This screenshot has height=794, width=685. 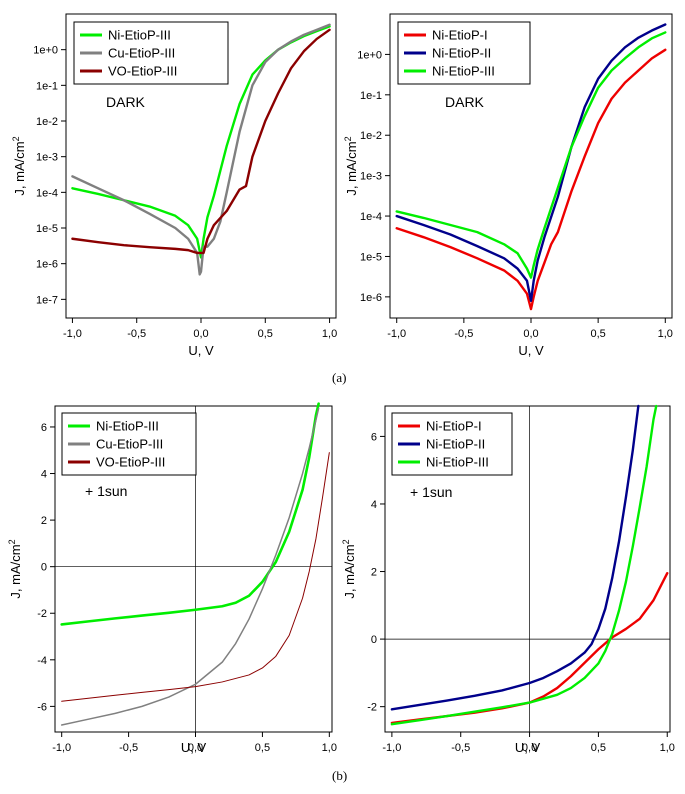 What do you see at coordinates (47, 300) in the screenshot?
I see `y-tick-label: 1e-7` at bounding box center [47, 300].